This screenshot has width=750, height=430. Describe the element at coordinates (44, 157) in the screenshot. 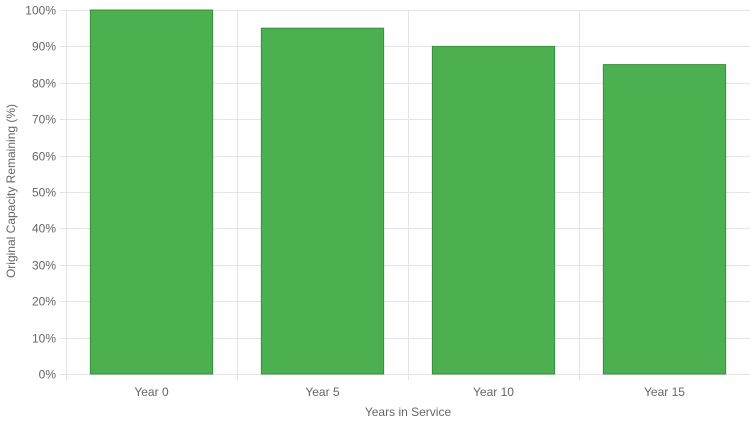

I see `y-tick-label: 60%` at that location.